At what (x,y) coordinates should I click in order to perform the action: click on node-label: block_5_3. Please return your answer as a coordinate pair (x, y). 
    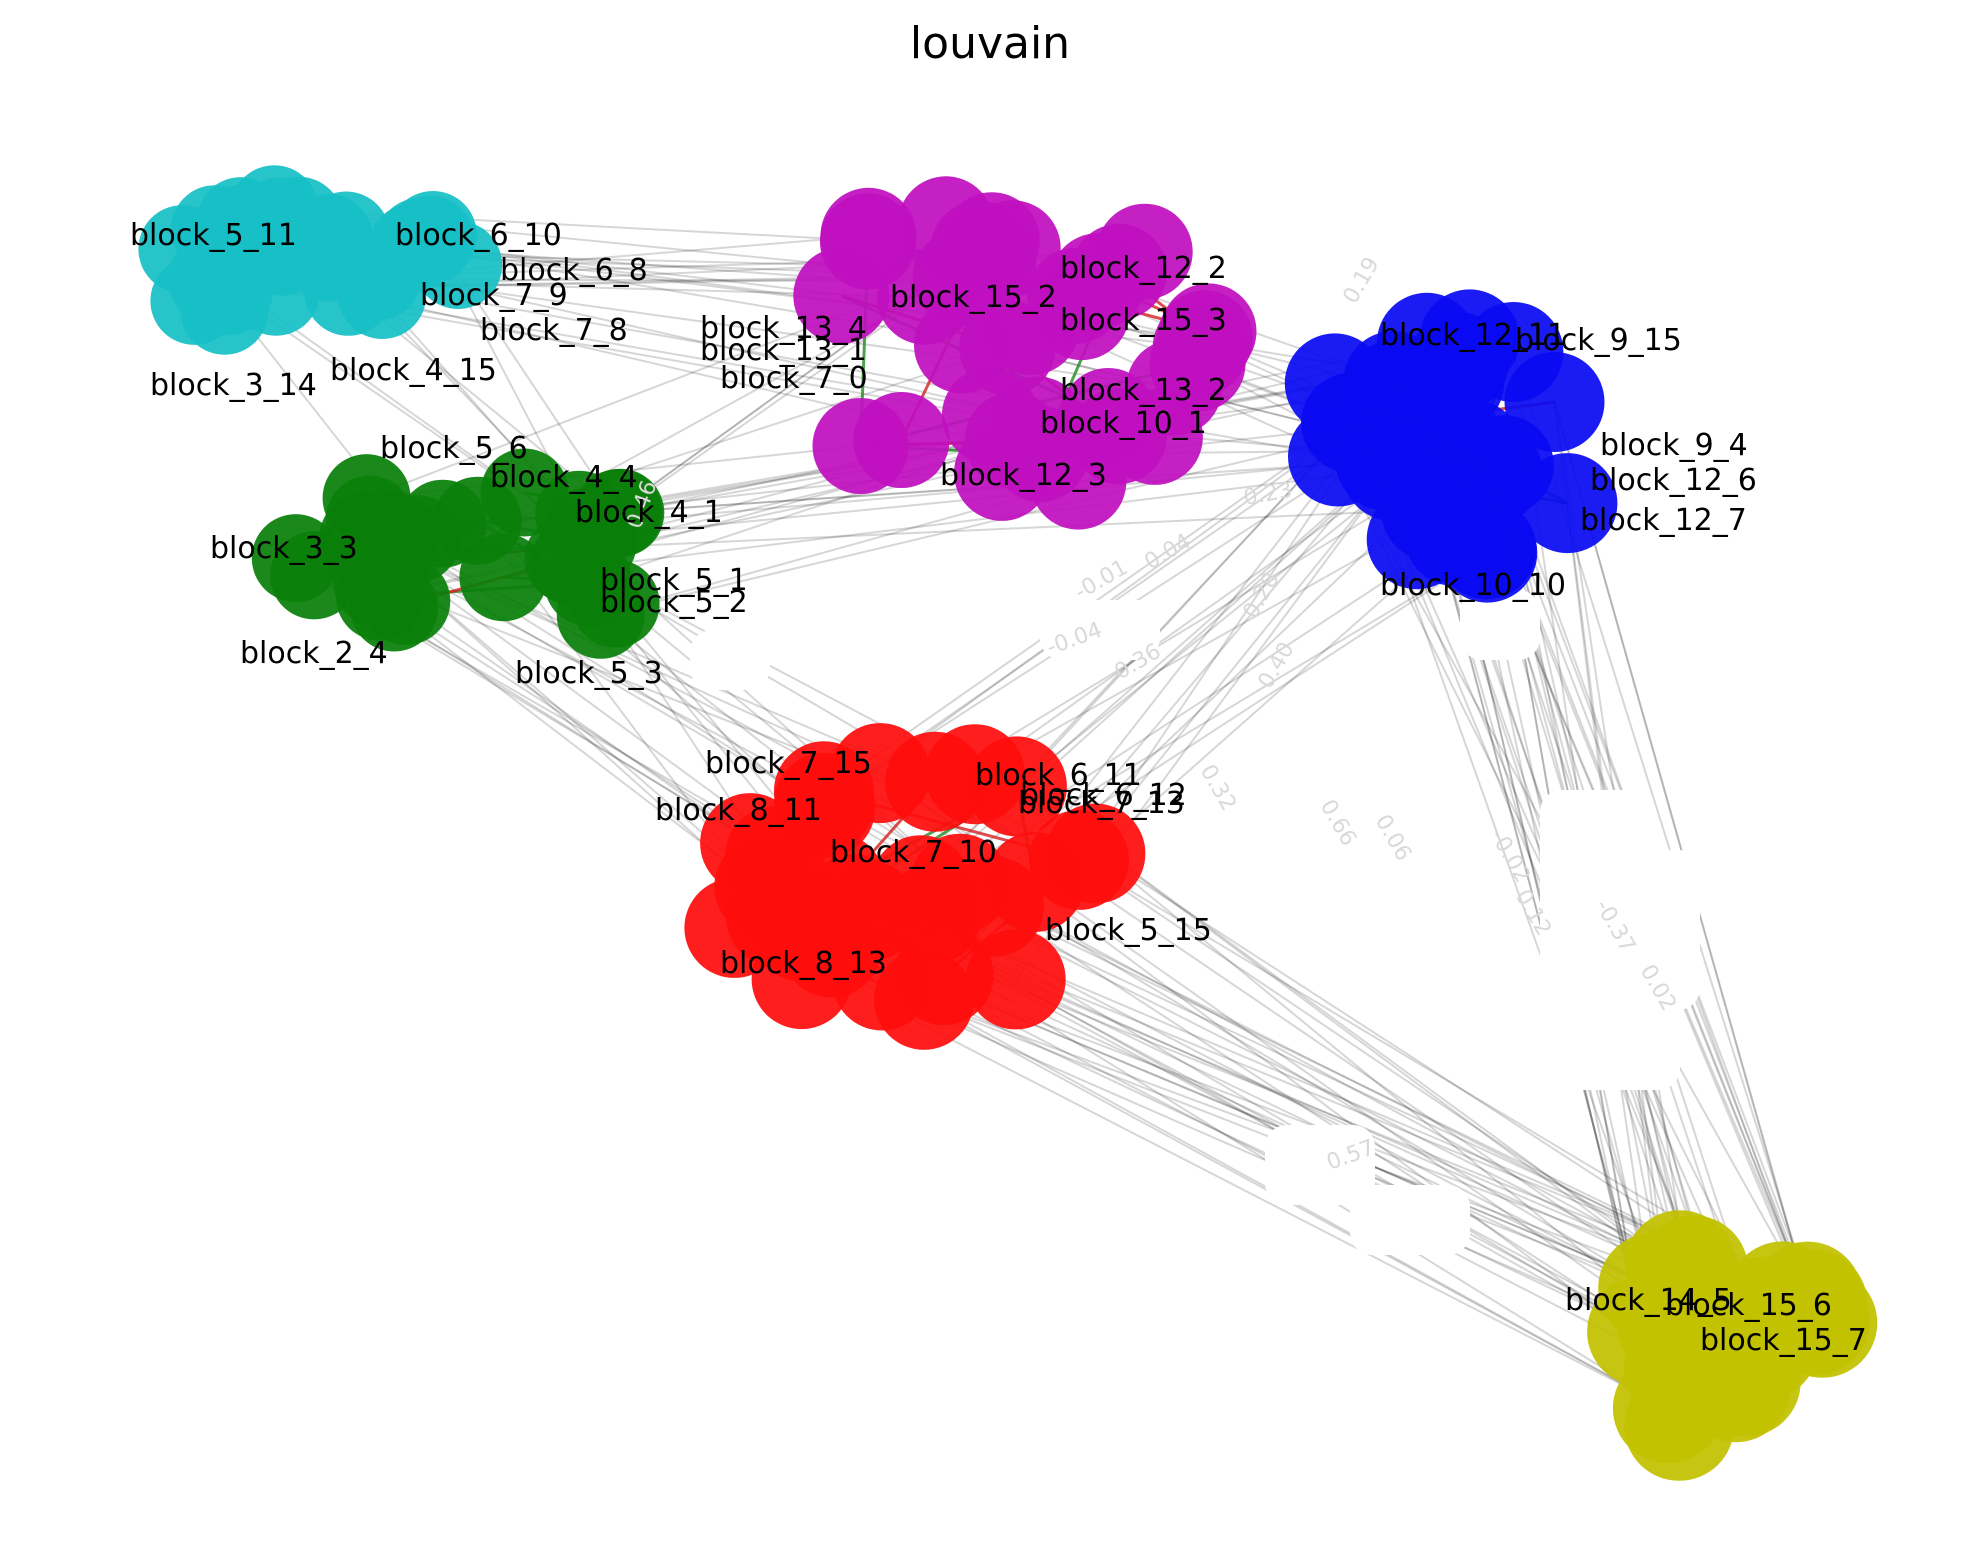
    Looking at the image, I should click on (589, 673).